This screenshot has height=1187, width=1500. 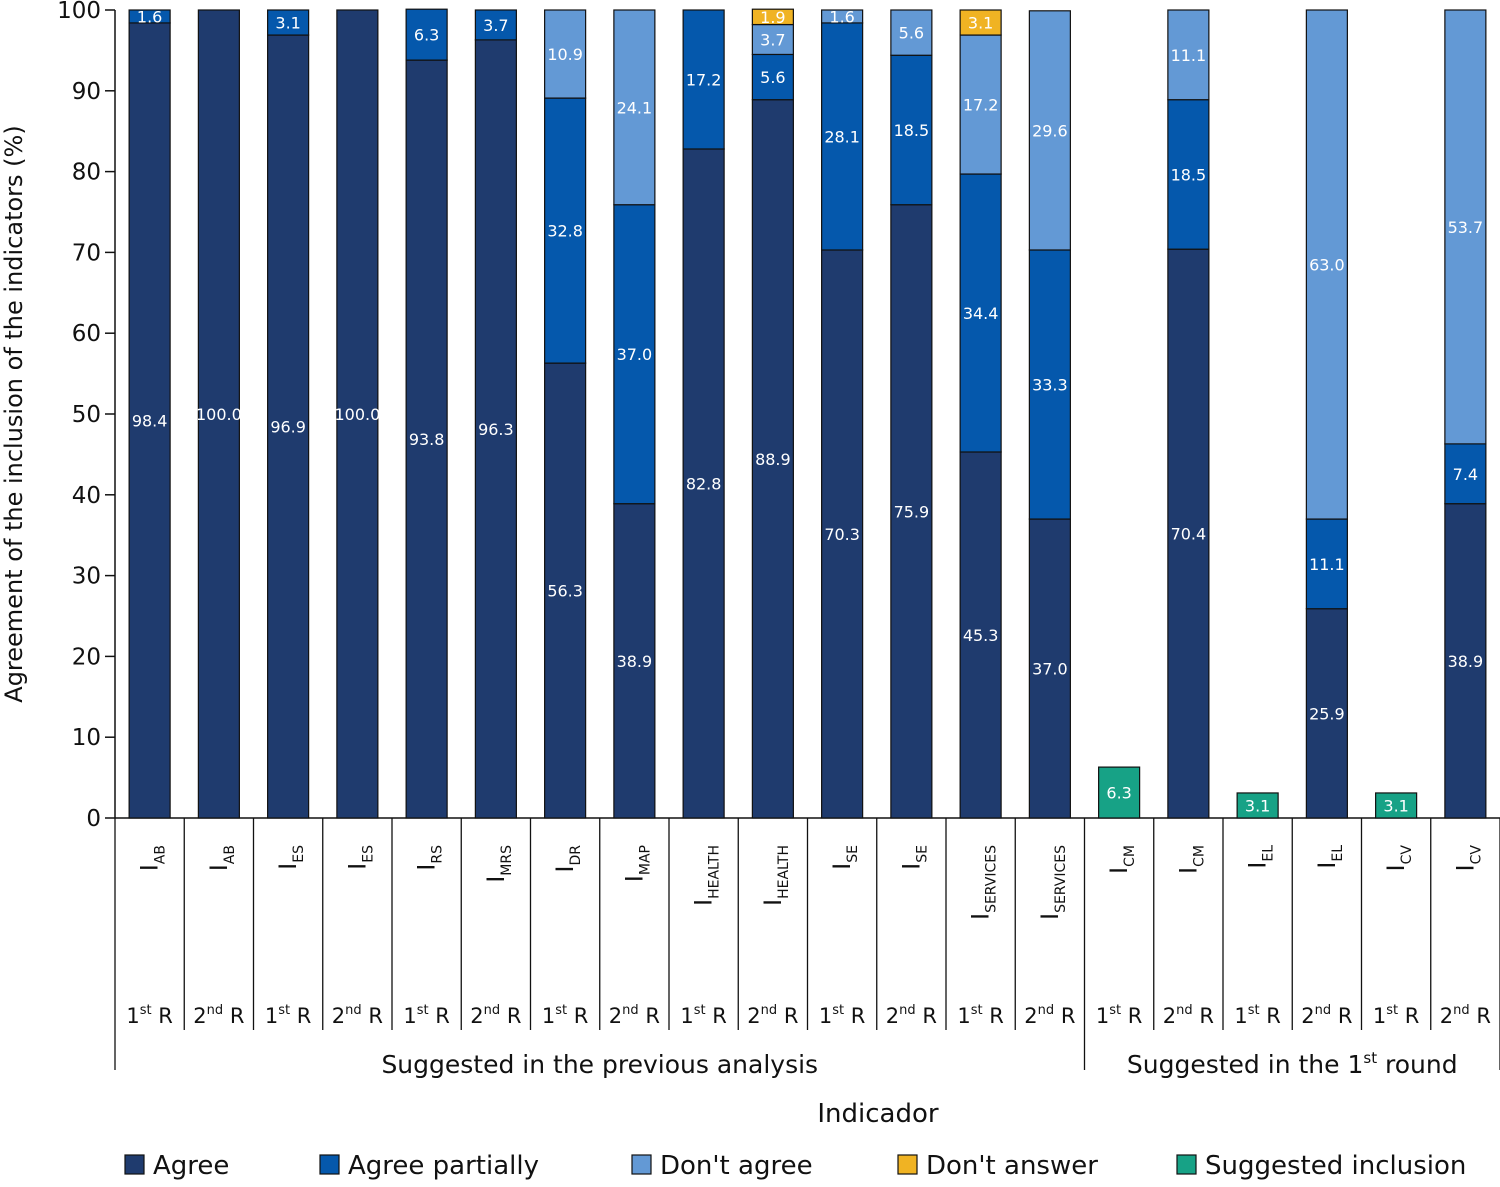 What do you see at coordinates (429, 858) in the screenshot?
I see `category-indicator-label: IRS` at bounding box center [429, 858].